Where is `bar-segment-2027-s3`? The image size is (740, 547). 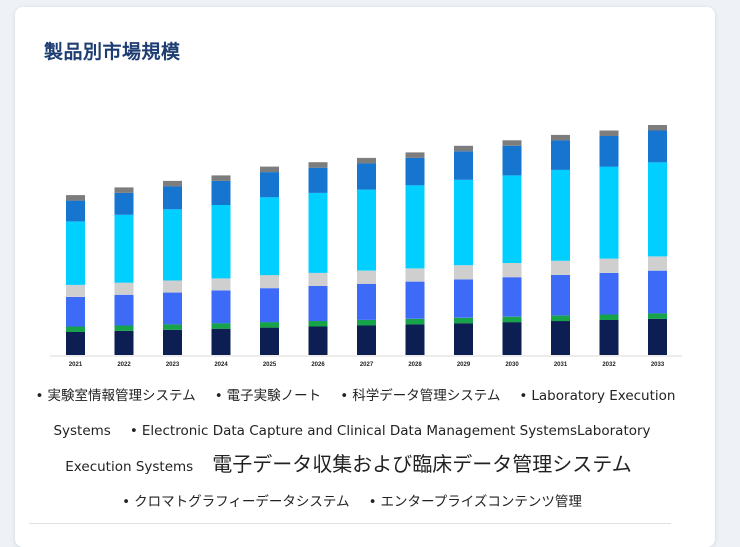 bar-segment-2027-s3 is located at coordinates (366, 277).